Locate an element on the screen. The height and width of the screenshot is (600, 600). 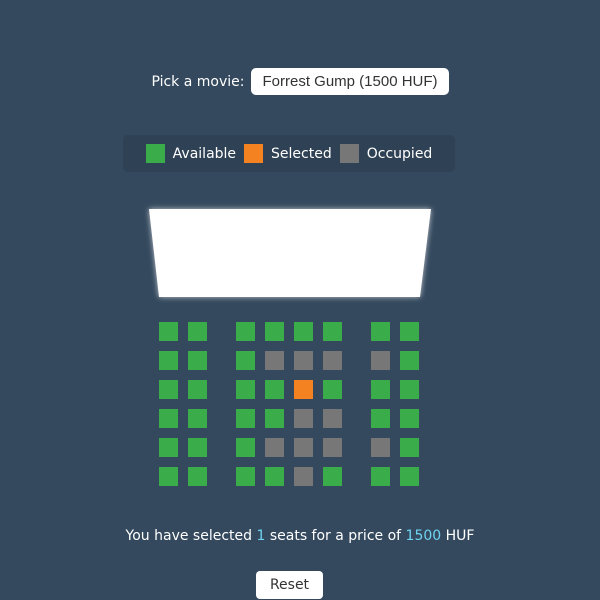
legend-label: Selected is located at coordinates (301, 153).